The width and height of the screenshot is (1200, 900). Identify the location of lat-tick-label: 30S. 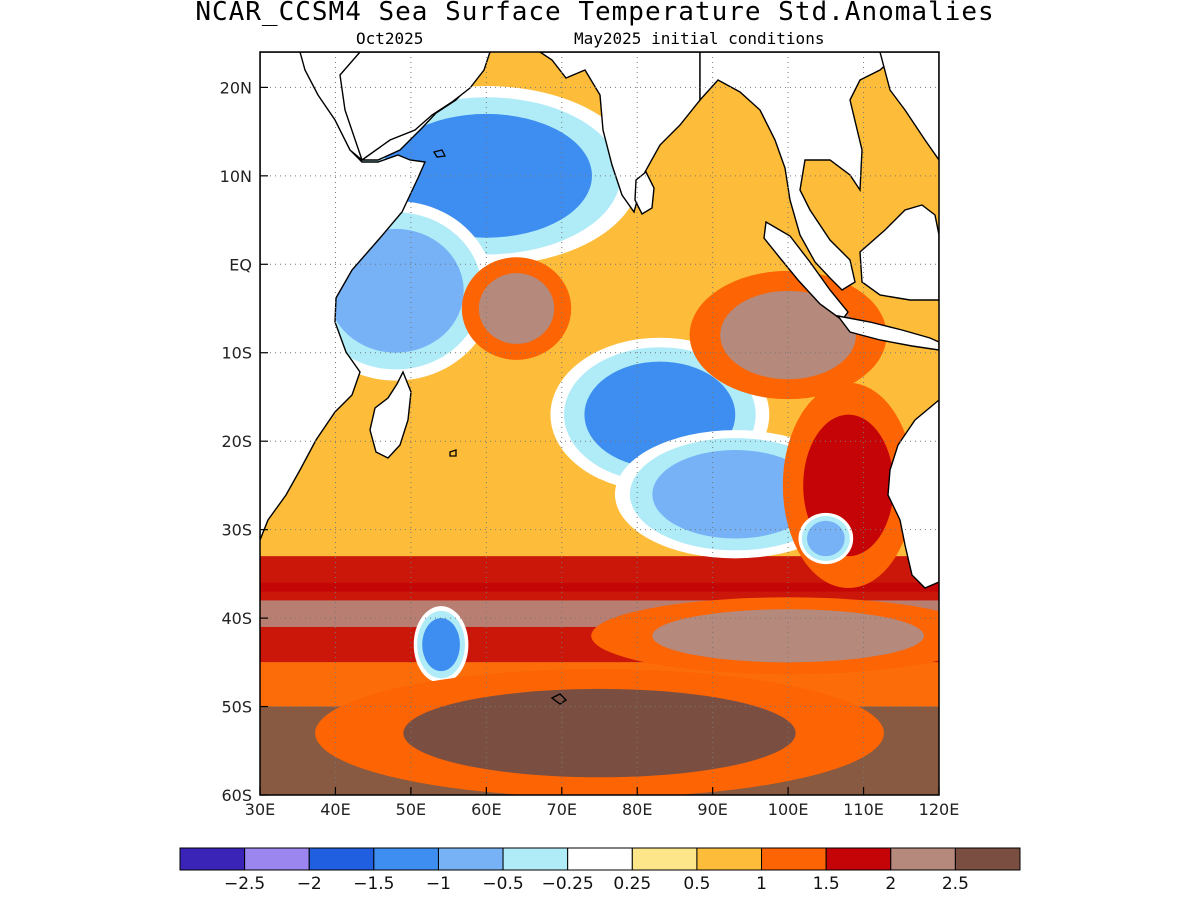
(236, 530).